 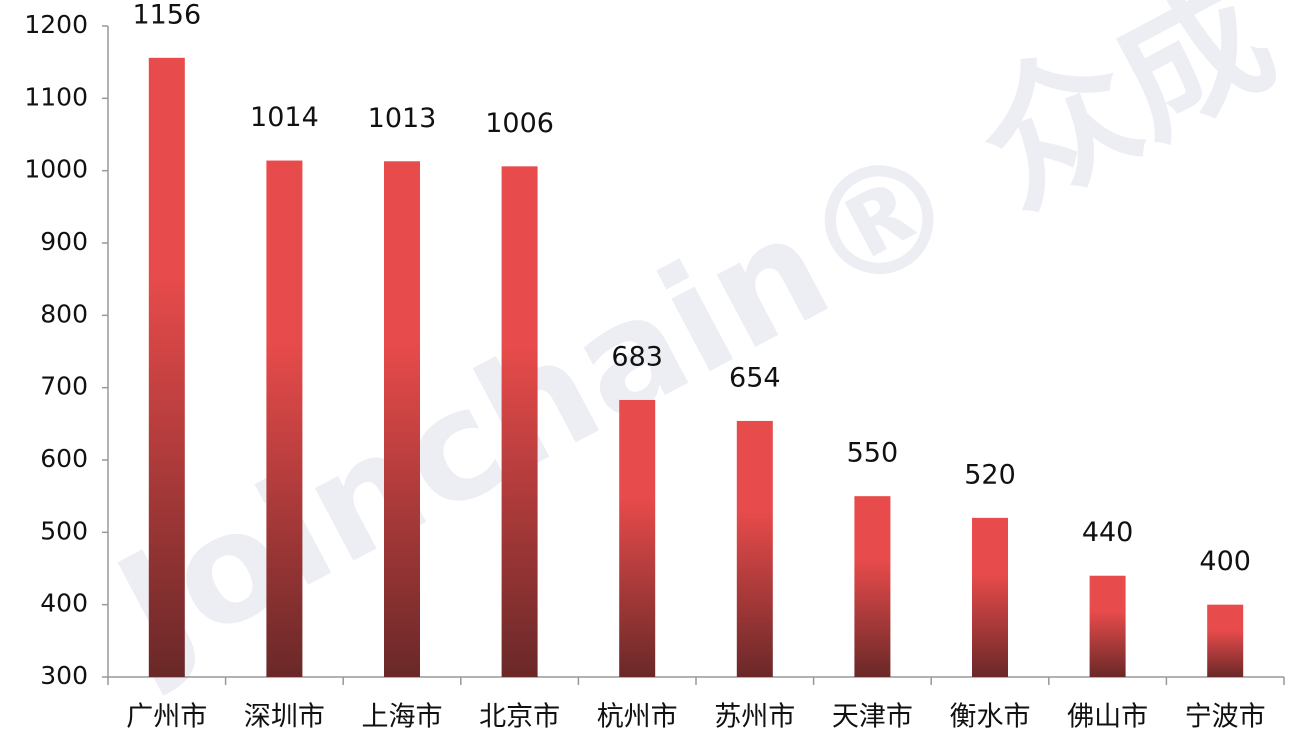 I want to click on x-tick-label: 苏州市, so click(x=754, y=717).